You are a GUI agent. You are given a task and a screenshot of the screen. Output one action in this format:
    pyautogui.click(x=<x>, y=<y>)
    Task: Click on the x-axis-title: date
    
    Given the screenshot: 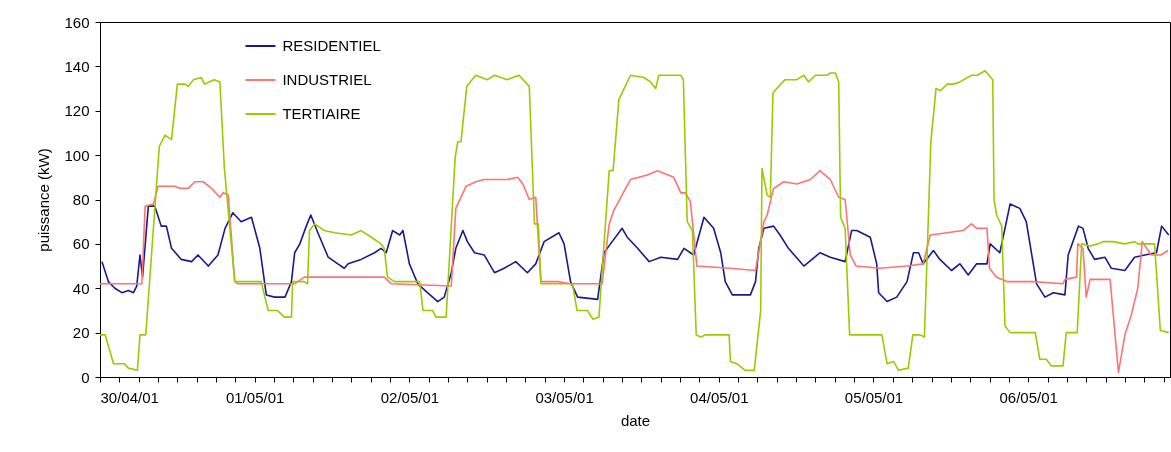 What is the action you would take?
    pyautogui.click(x=635, y=420)
    